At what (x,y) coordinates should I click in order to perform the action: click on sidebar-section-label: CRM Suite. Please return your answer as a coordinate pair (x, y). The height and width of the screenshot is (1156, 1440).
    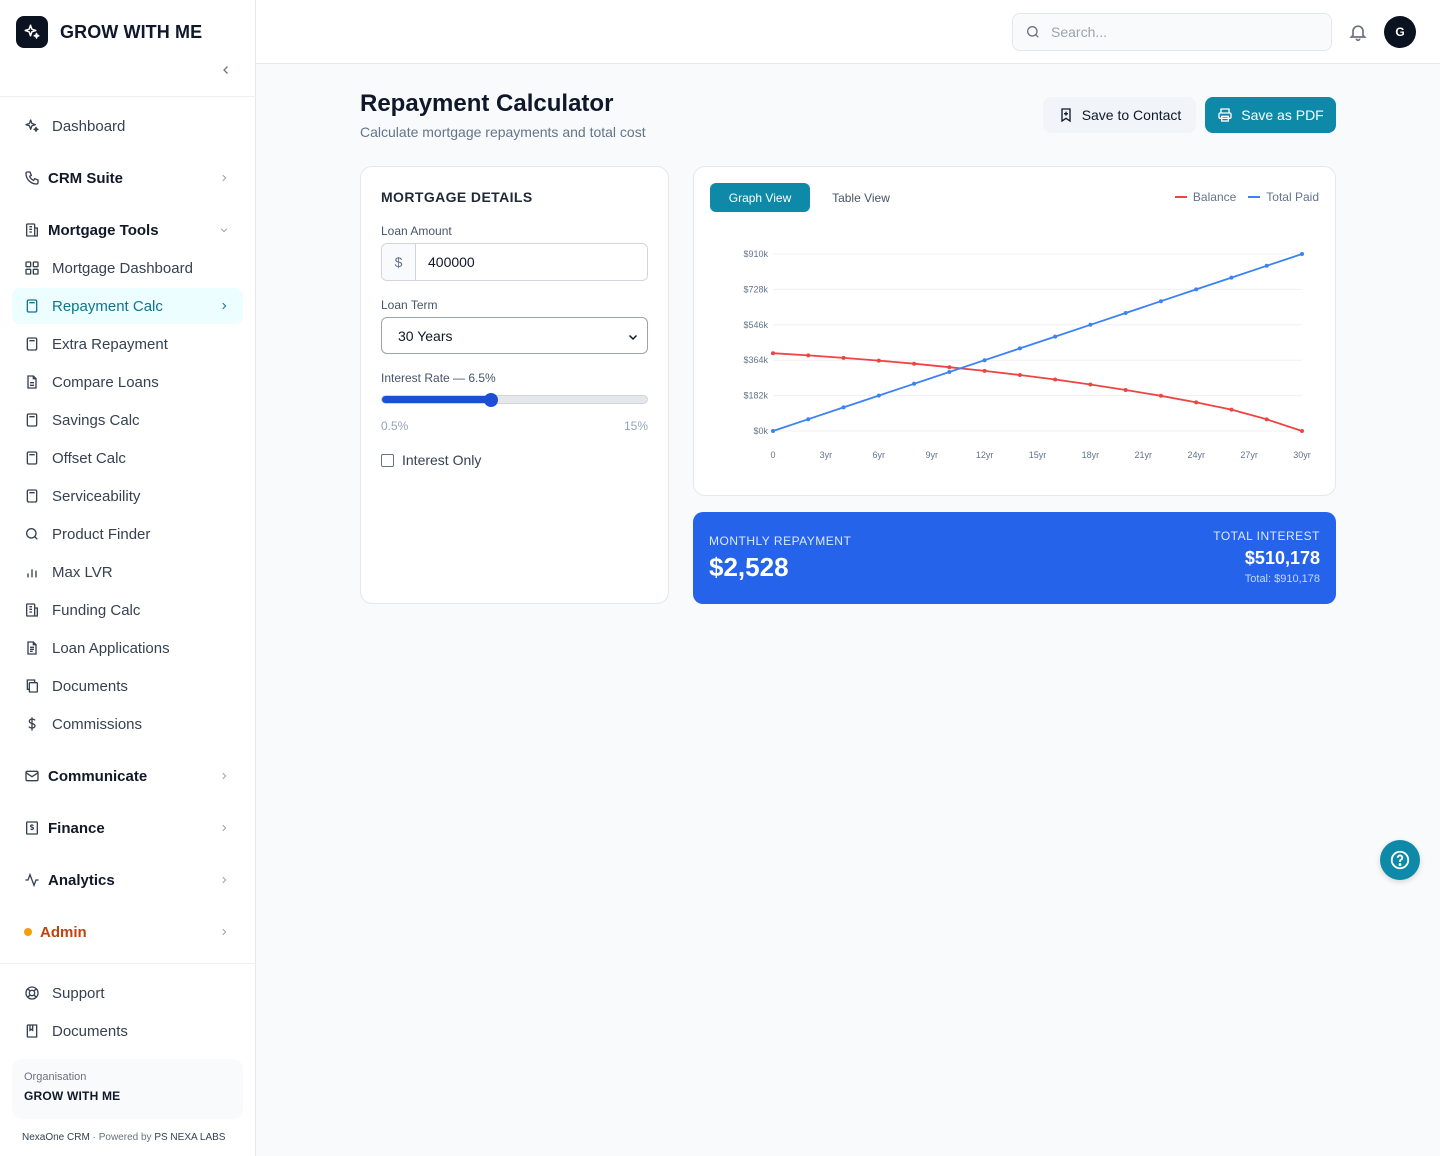
    Looking at the image, I should click on (85, 178).